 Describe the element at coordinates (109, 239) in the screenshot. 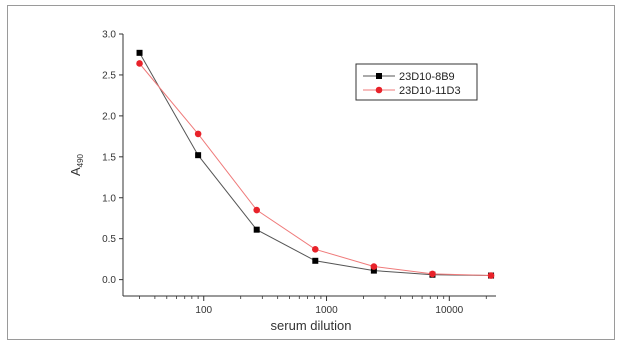

I see `y-tick-label: 0.5` at that location.